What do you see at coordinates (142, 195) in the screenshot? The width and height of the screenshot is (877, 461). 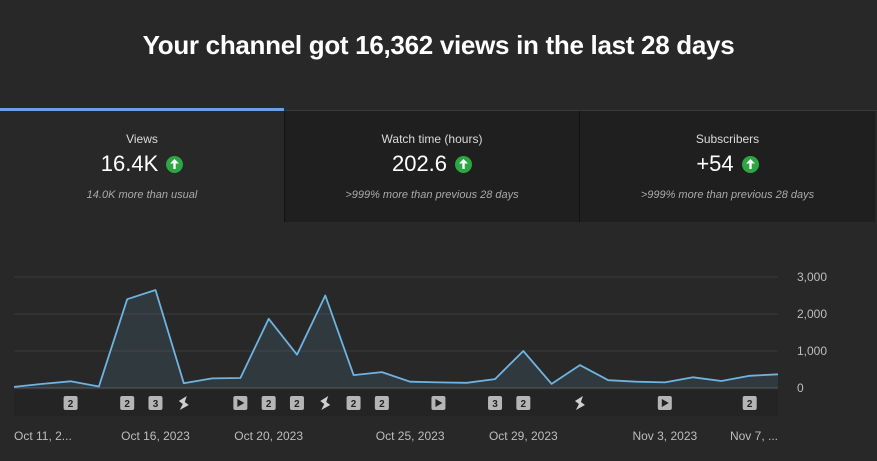 I see `tab-comparison: 14.0K more than usual` at bounding box center [142, 195].